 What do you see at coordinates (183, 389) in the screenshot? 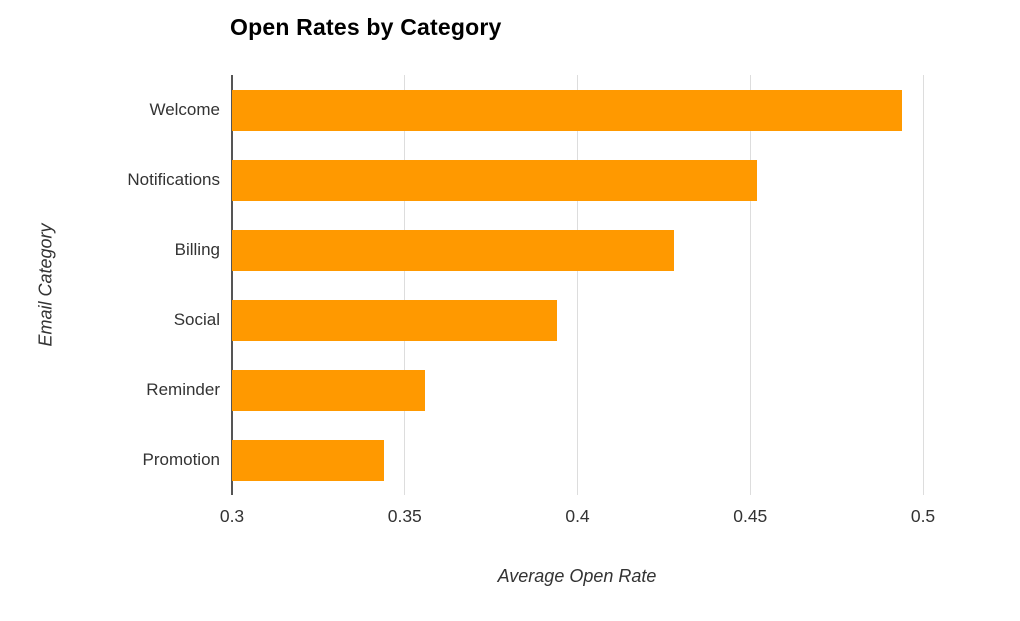
I see `category-label: Reminder` at bounding box center [183, 389].